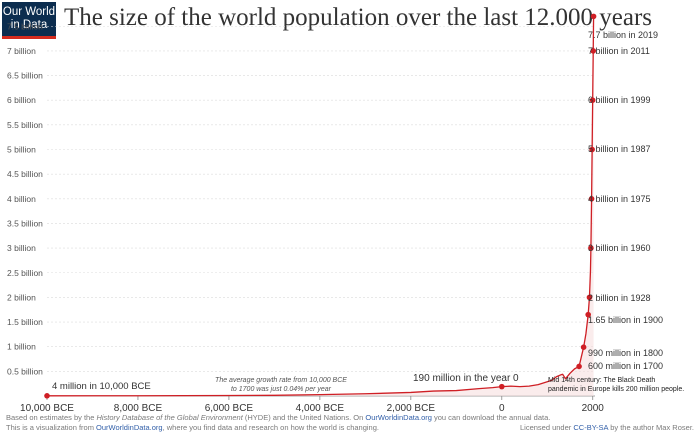 This screenshot has width=700, height=436. What do you see at coordinates (619, 298) in the screenshot?
I see `annotation-label-5: 2 billion in 1928` at bounding box center [619, 298].